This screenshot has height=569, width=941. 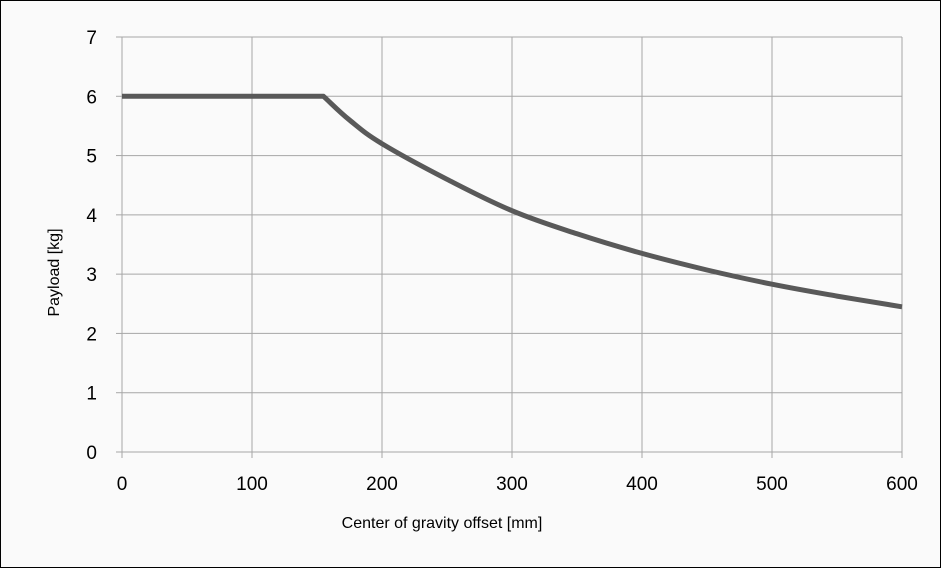 What do you see at coordinates (91, 453) in the screenshot?
I see `y-tick-label: 0` at bounding box center [91, 453].